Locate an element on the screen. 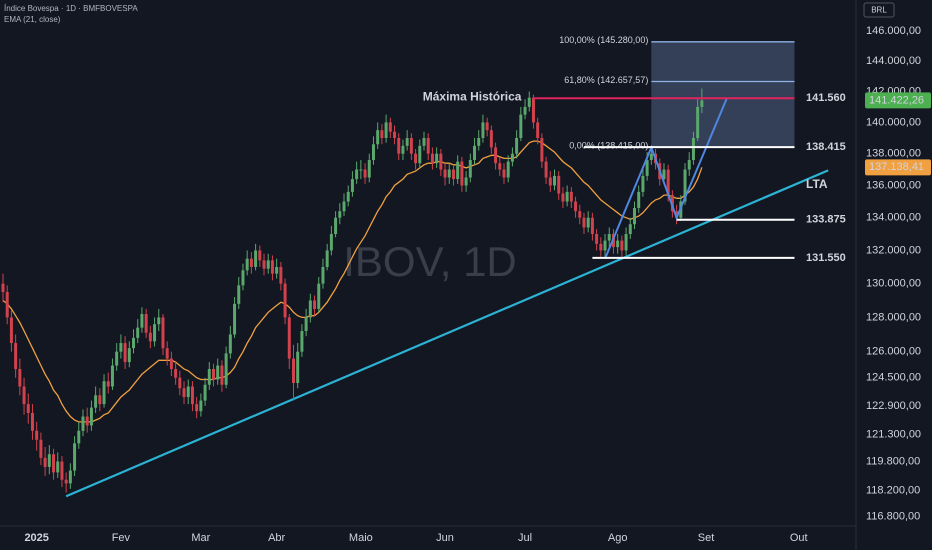 The height and width of the screenshot is (550, 932). level-label: 131.550 is located at coordinates (826, 258).